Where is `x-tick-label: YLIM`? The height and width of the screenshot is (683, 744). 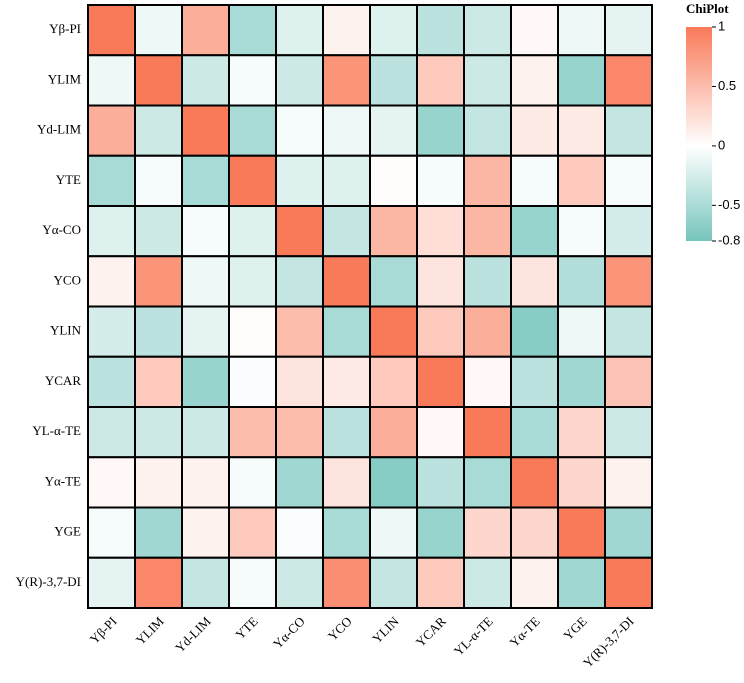 x-tick-label: YLIM is located at coordinates (150, 630).